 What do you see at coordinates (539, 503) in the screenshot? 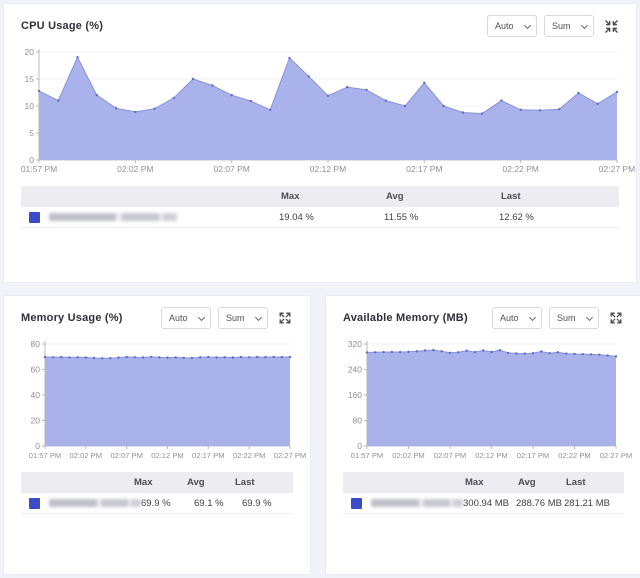
I see `avg-value: 288.76 MB` at bounding box center [539, 503].